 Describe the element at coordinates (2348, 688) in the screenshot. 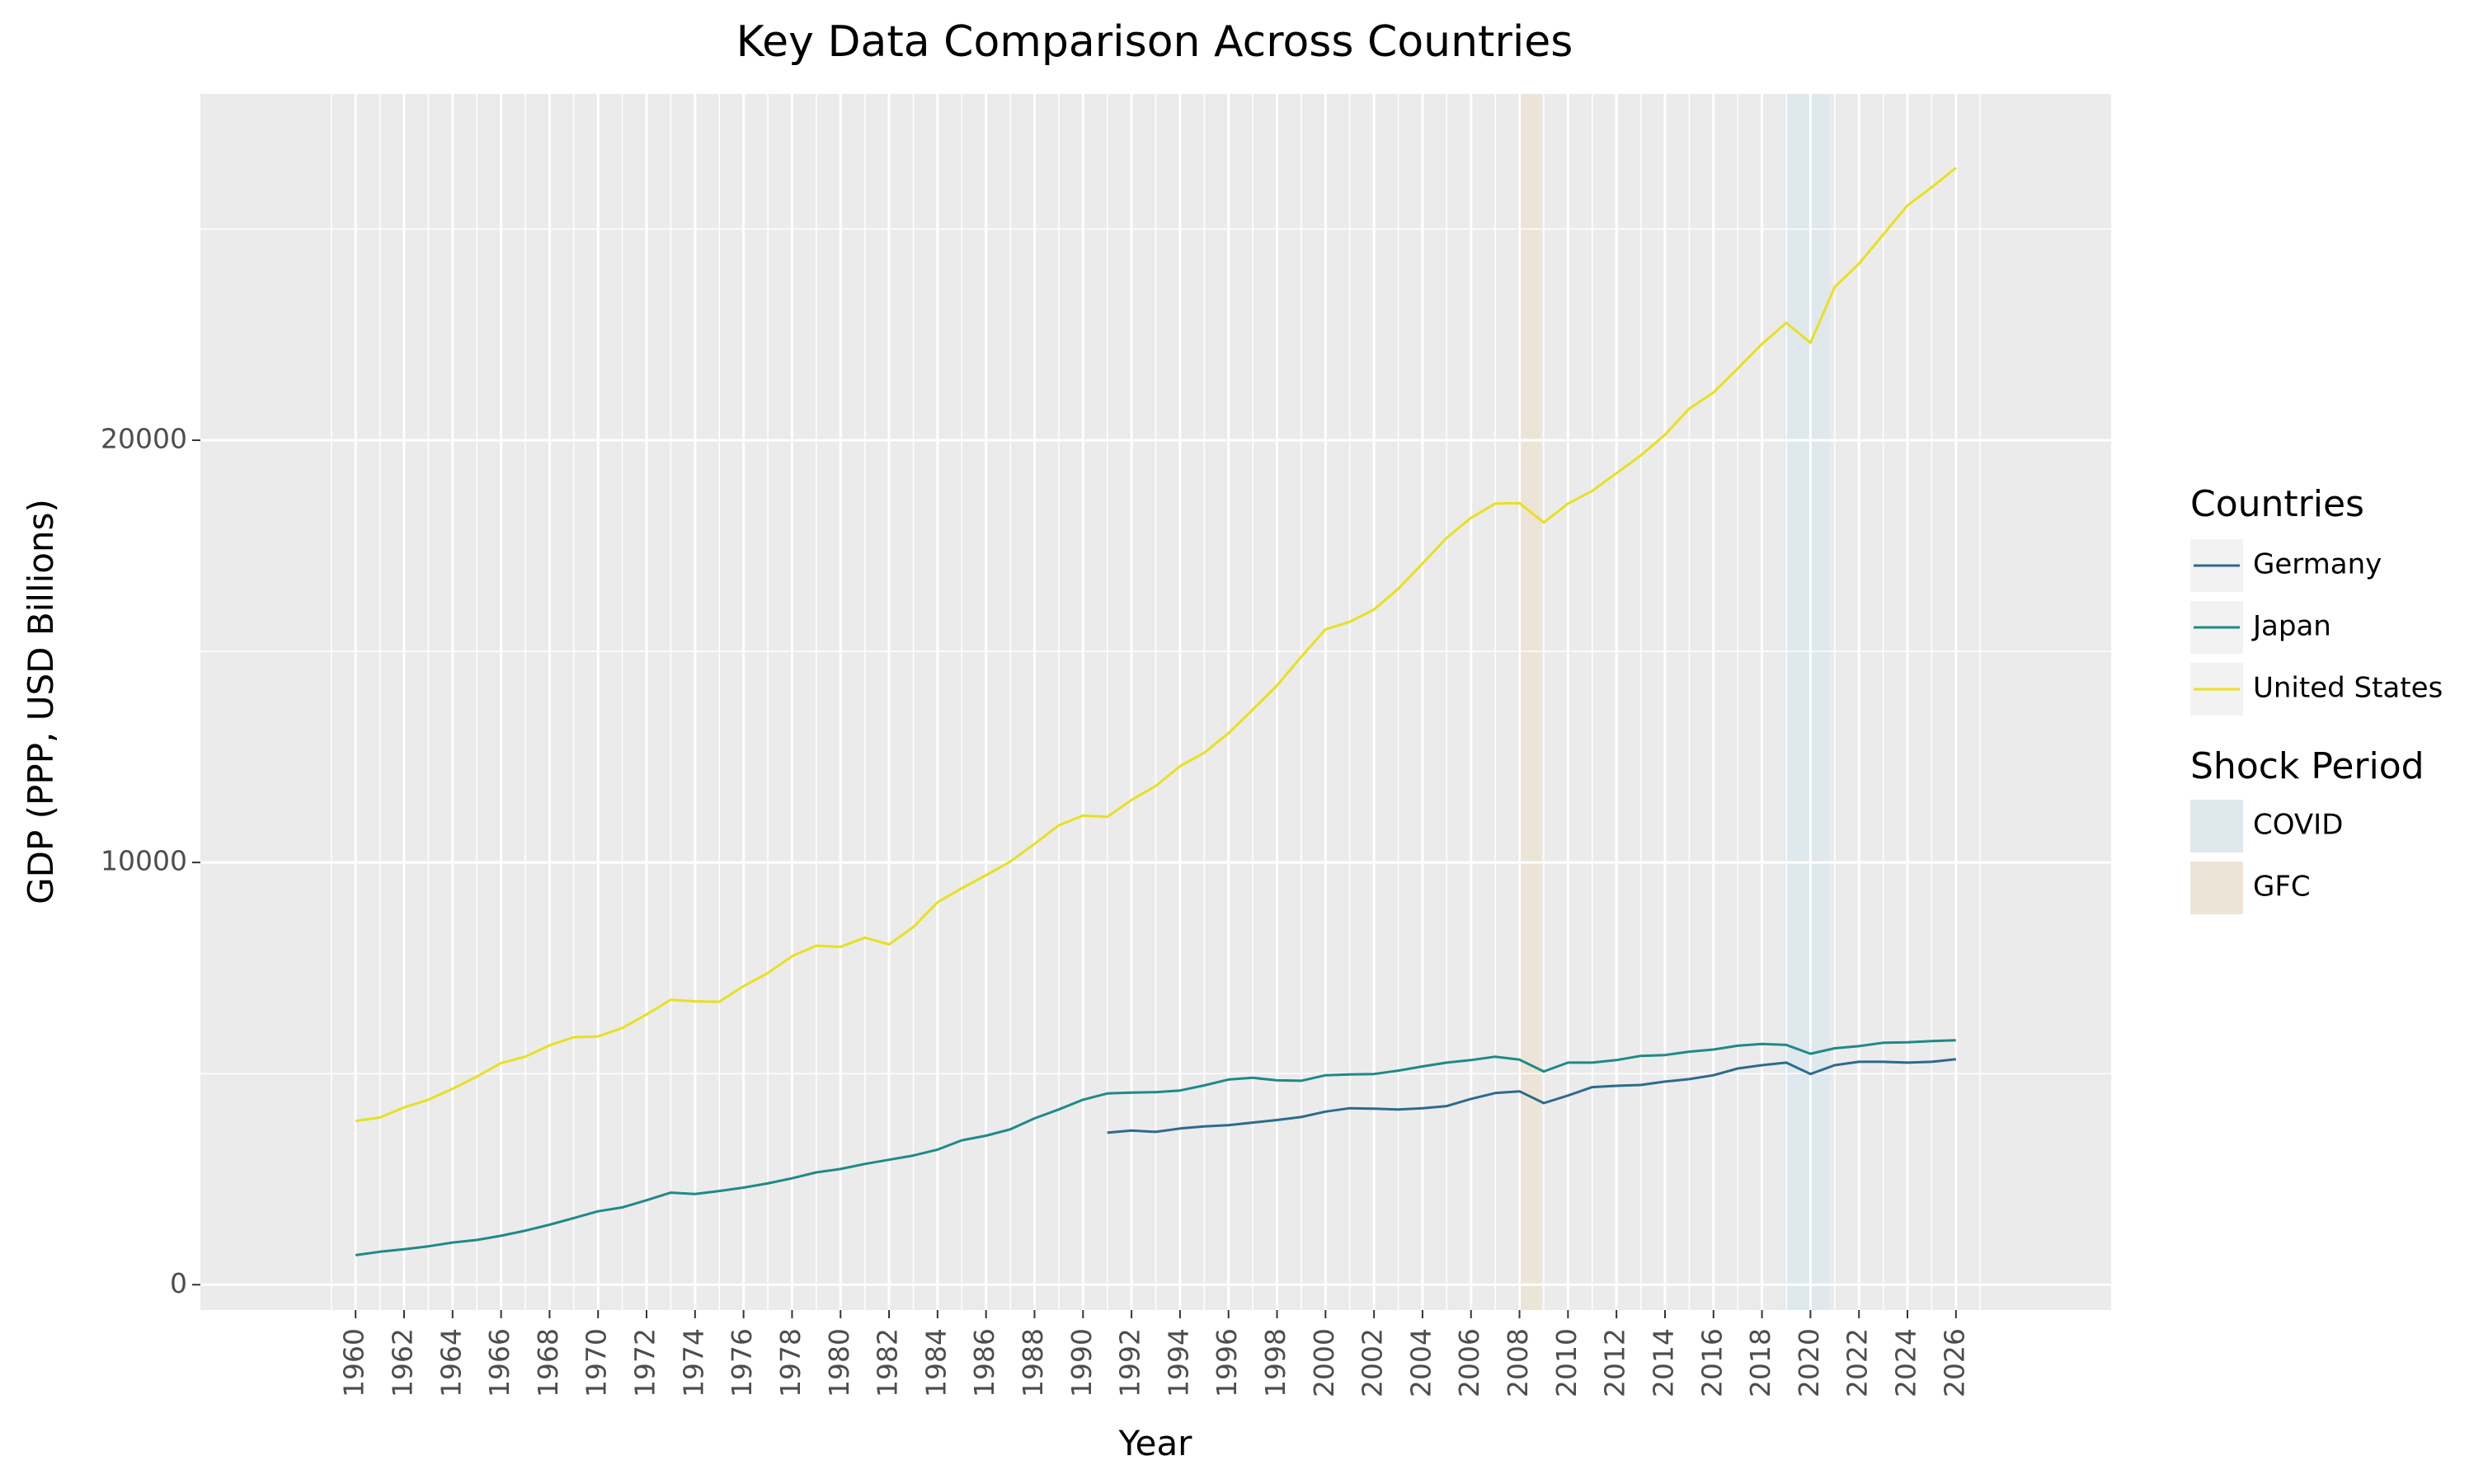

I see `legend-label-united-states: United States` at that location.